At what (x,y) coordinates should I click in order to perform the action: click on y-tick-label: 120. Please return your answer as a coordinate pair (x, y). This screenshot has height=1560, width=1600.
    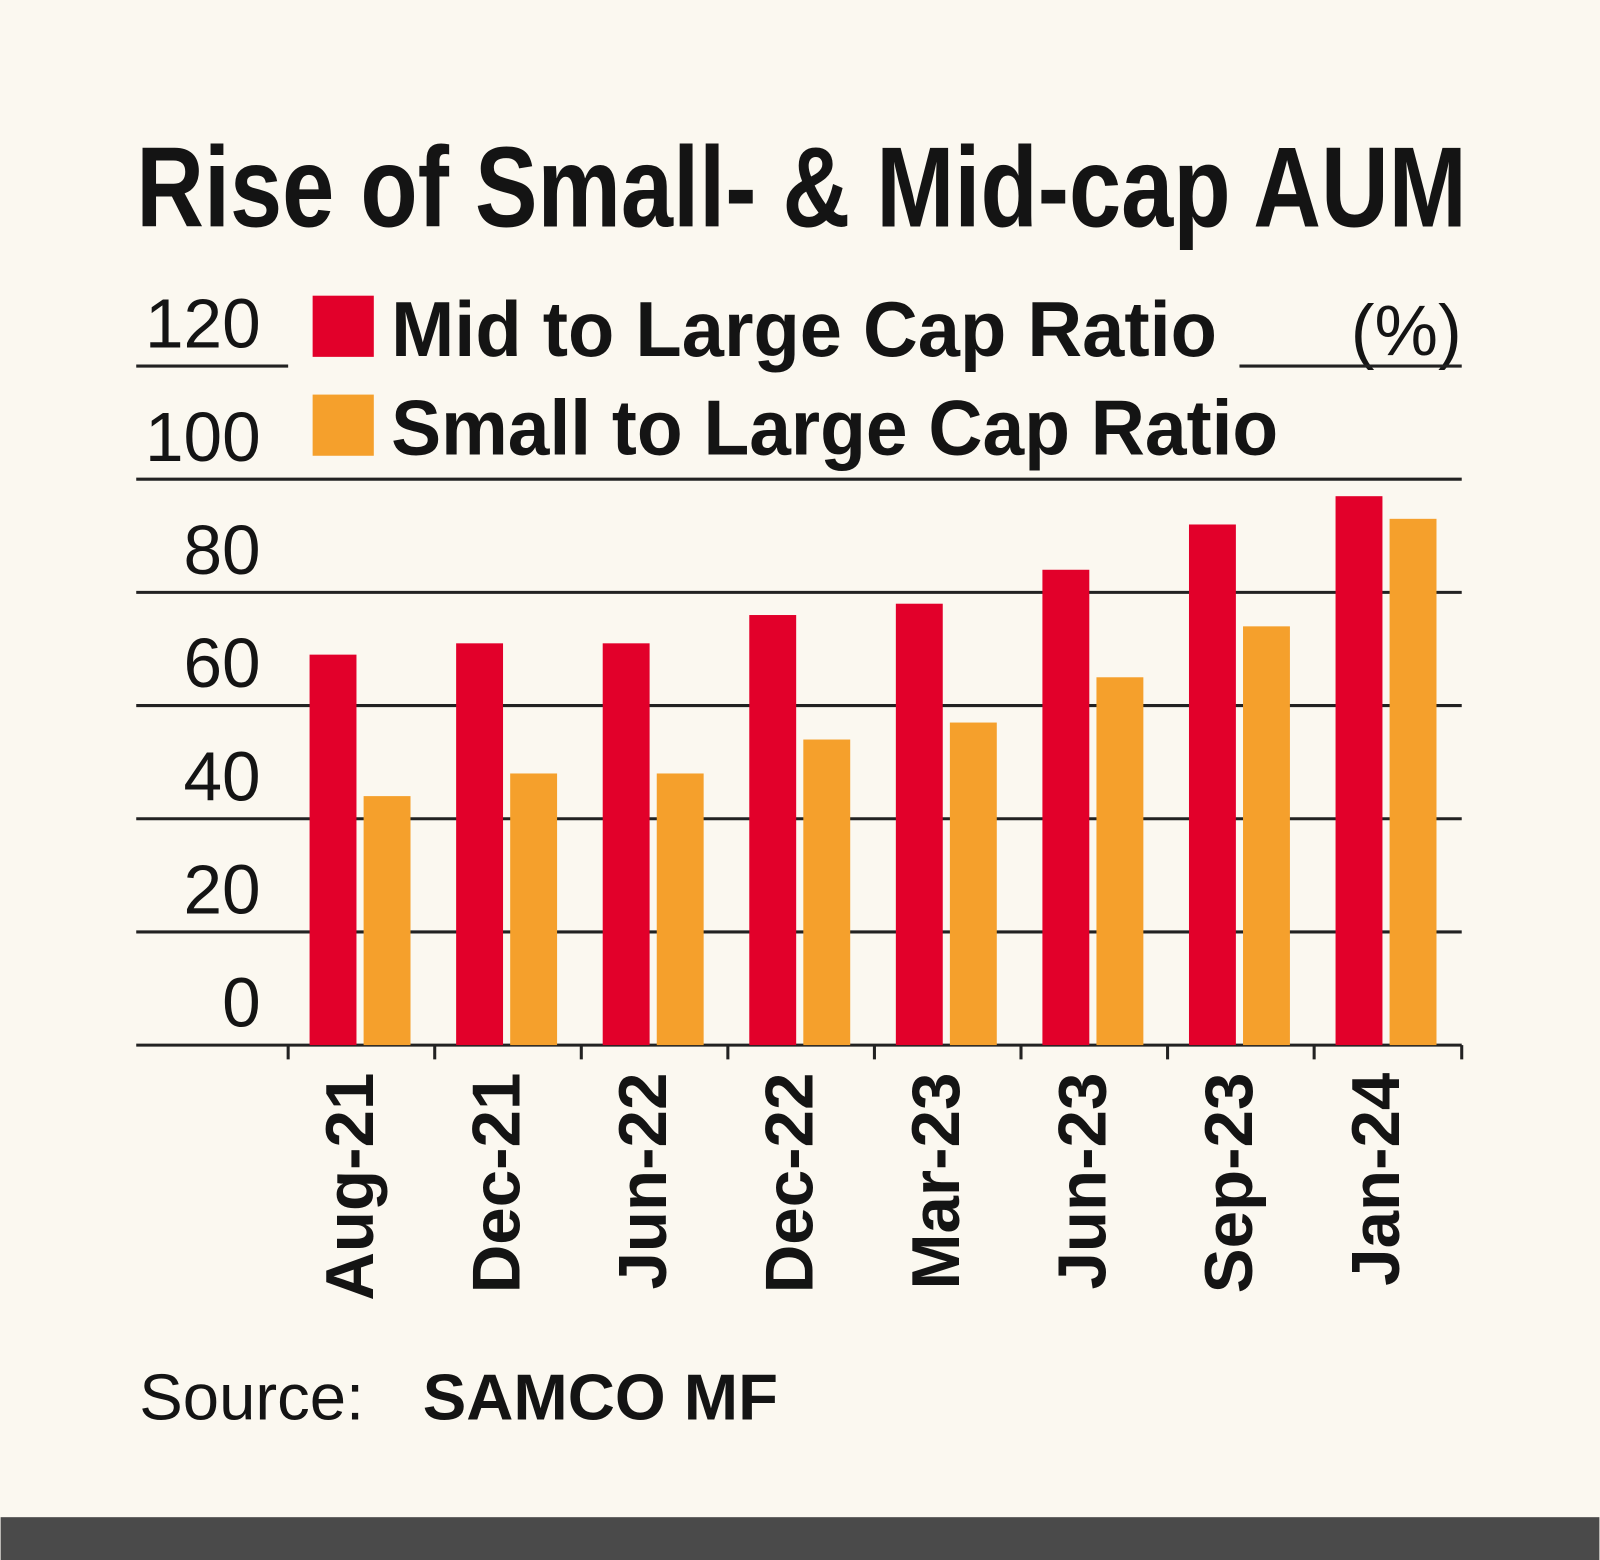
    Looking at the image, I should click on (203, 324).